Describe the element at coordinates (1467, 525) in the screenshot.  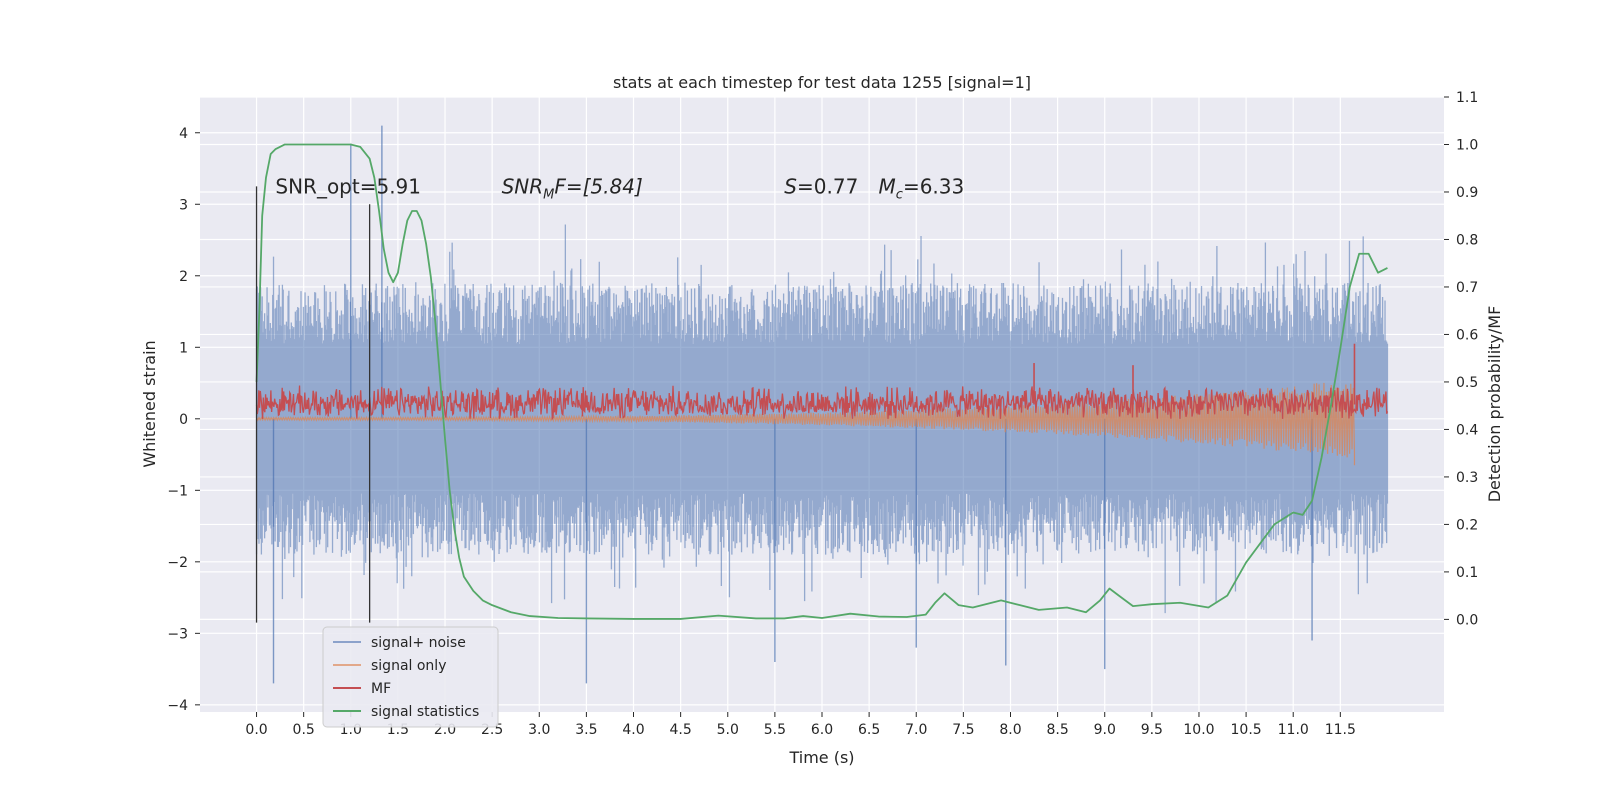
I see `y2-tick-label: 0.2` at that location.